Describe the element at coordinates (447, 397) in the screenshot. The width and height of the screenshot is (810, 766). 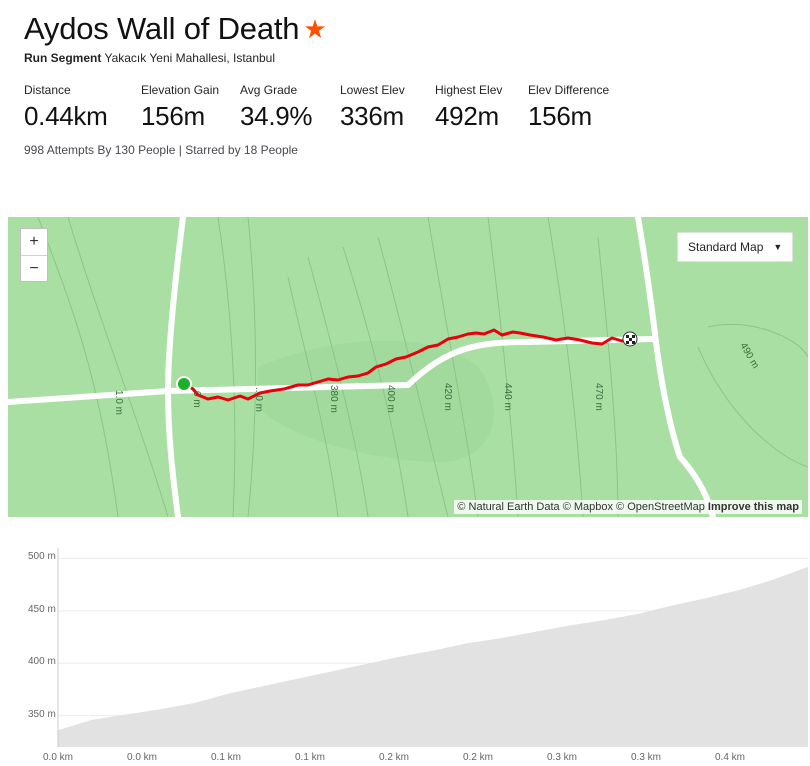
I see `contour-label: 420 m` at that location.